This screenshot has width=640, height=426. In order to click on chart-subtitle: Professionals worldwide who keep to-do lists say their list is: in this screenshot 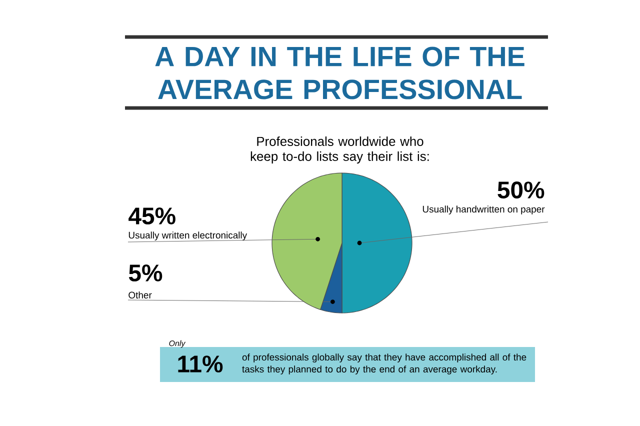, I will do `click(339, 150)`.